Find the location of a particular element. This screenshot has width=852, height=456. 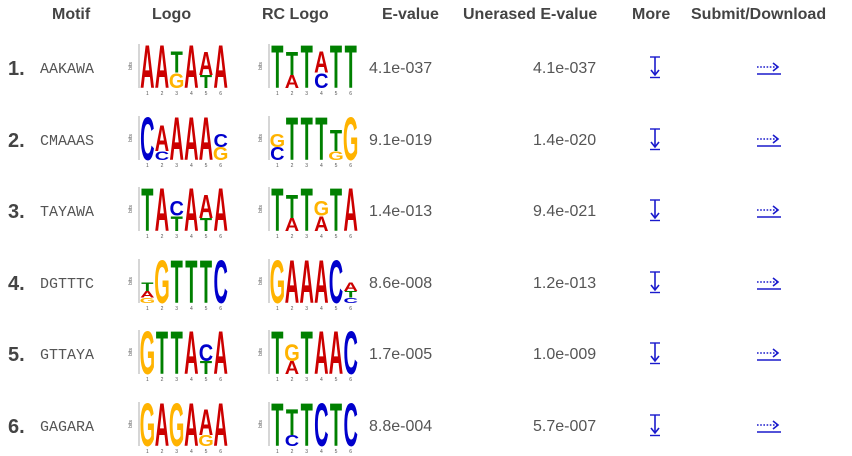

header-evalue: E-value is located at coordinates (410, 14).